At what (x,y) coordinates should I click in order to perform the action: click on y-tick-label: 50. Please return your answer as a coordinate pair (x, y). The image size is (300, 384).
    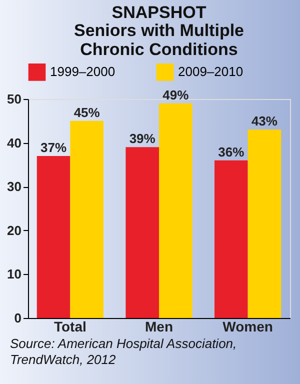
    Looking at the image, I should click on (14, 99).